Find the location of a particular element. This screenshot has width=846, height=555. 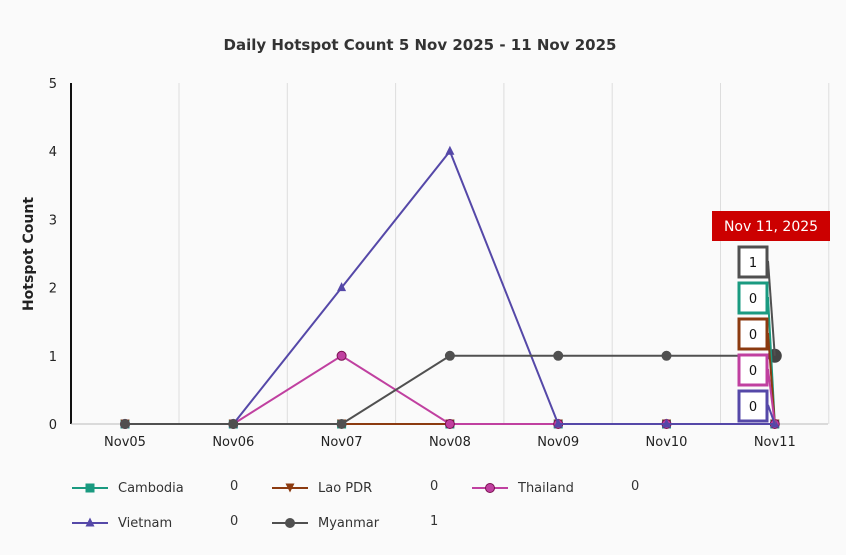

series-line-thailand is located at coordinates (450, 389).